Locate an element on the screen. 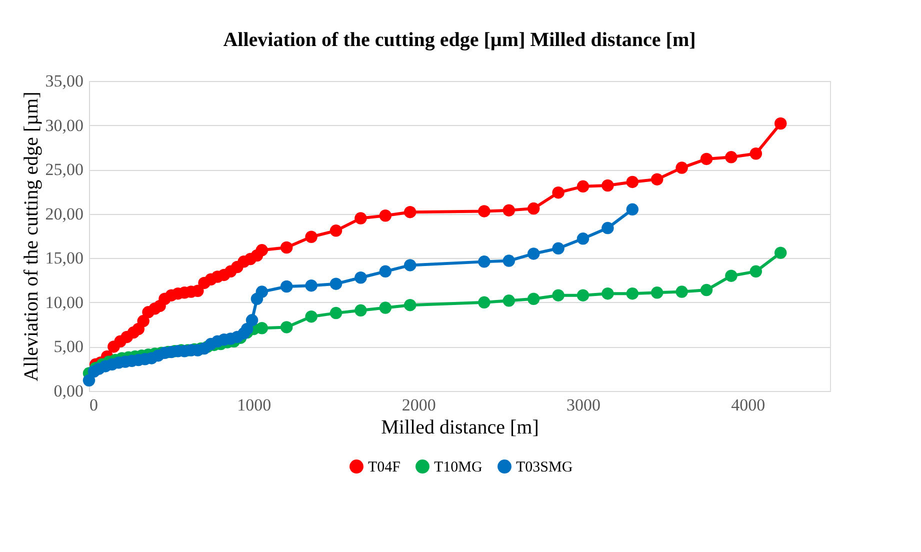  legend-label: T10MG is located at coordinates (458, 468).